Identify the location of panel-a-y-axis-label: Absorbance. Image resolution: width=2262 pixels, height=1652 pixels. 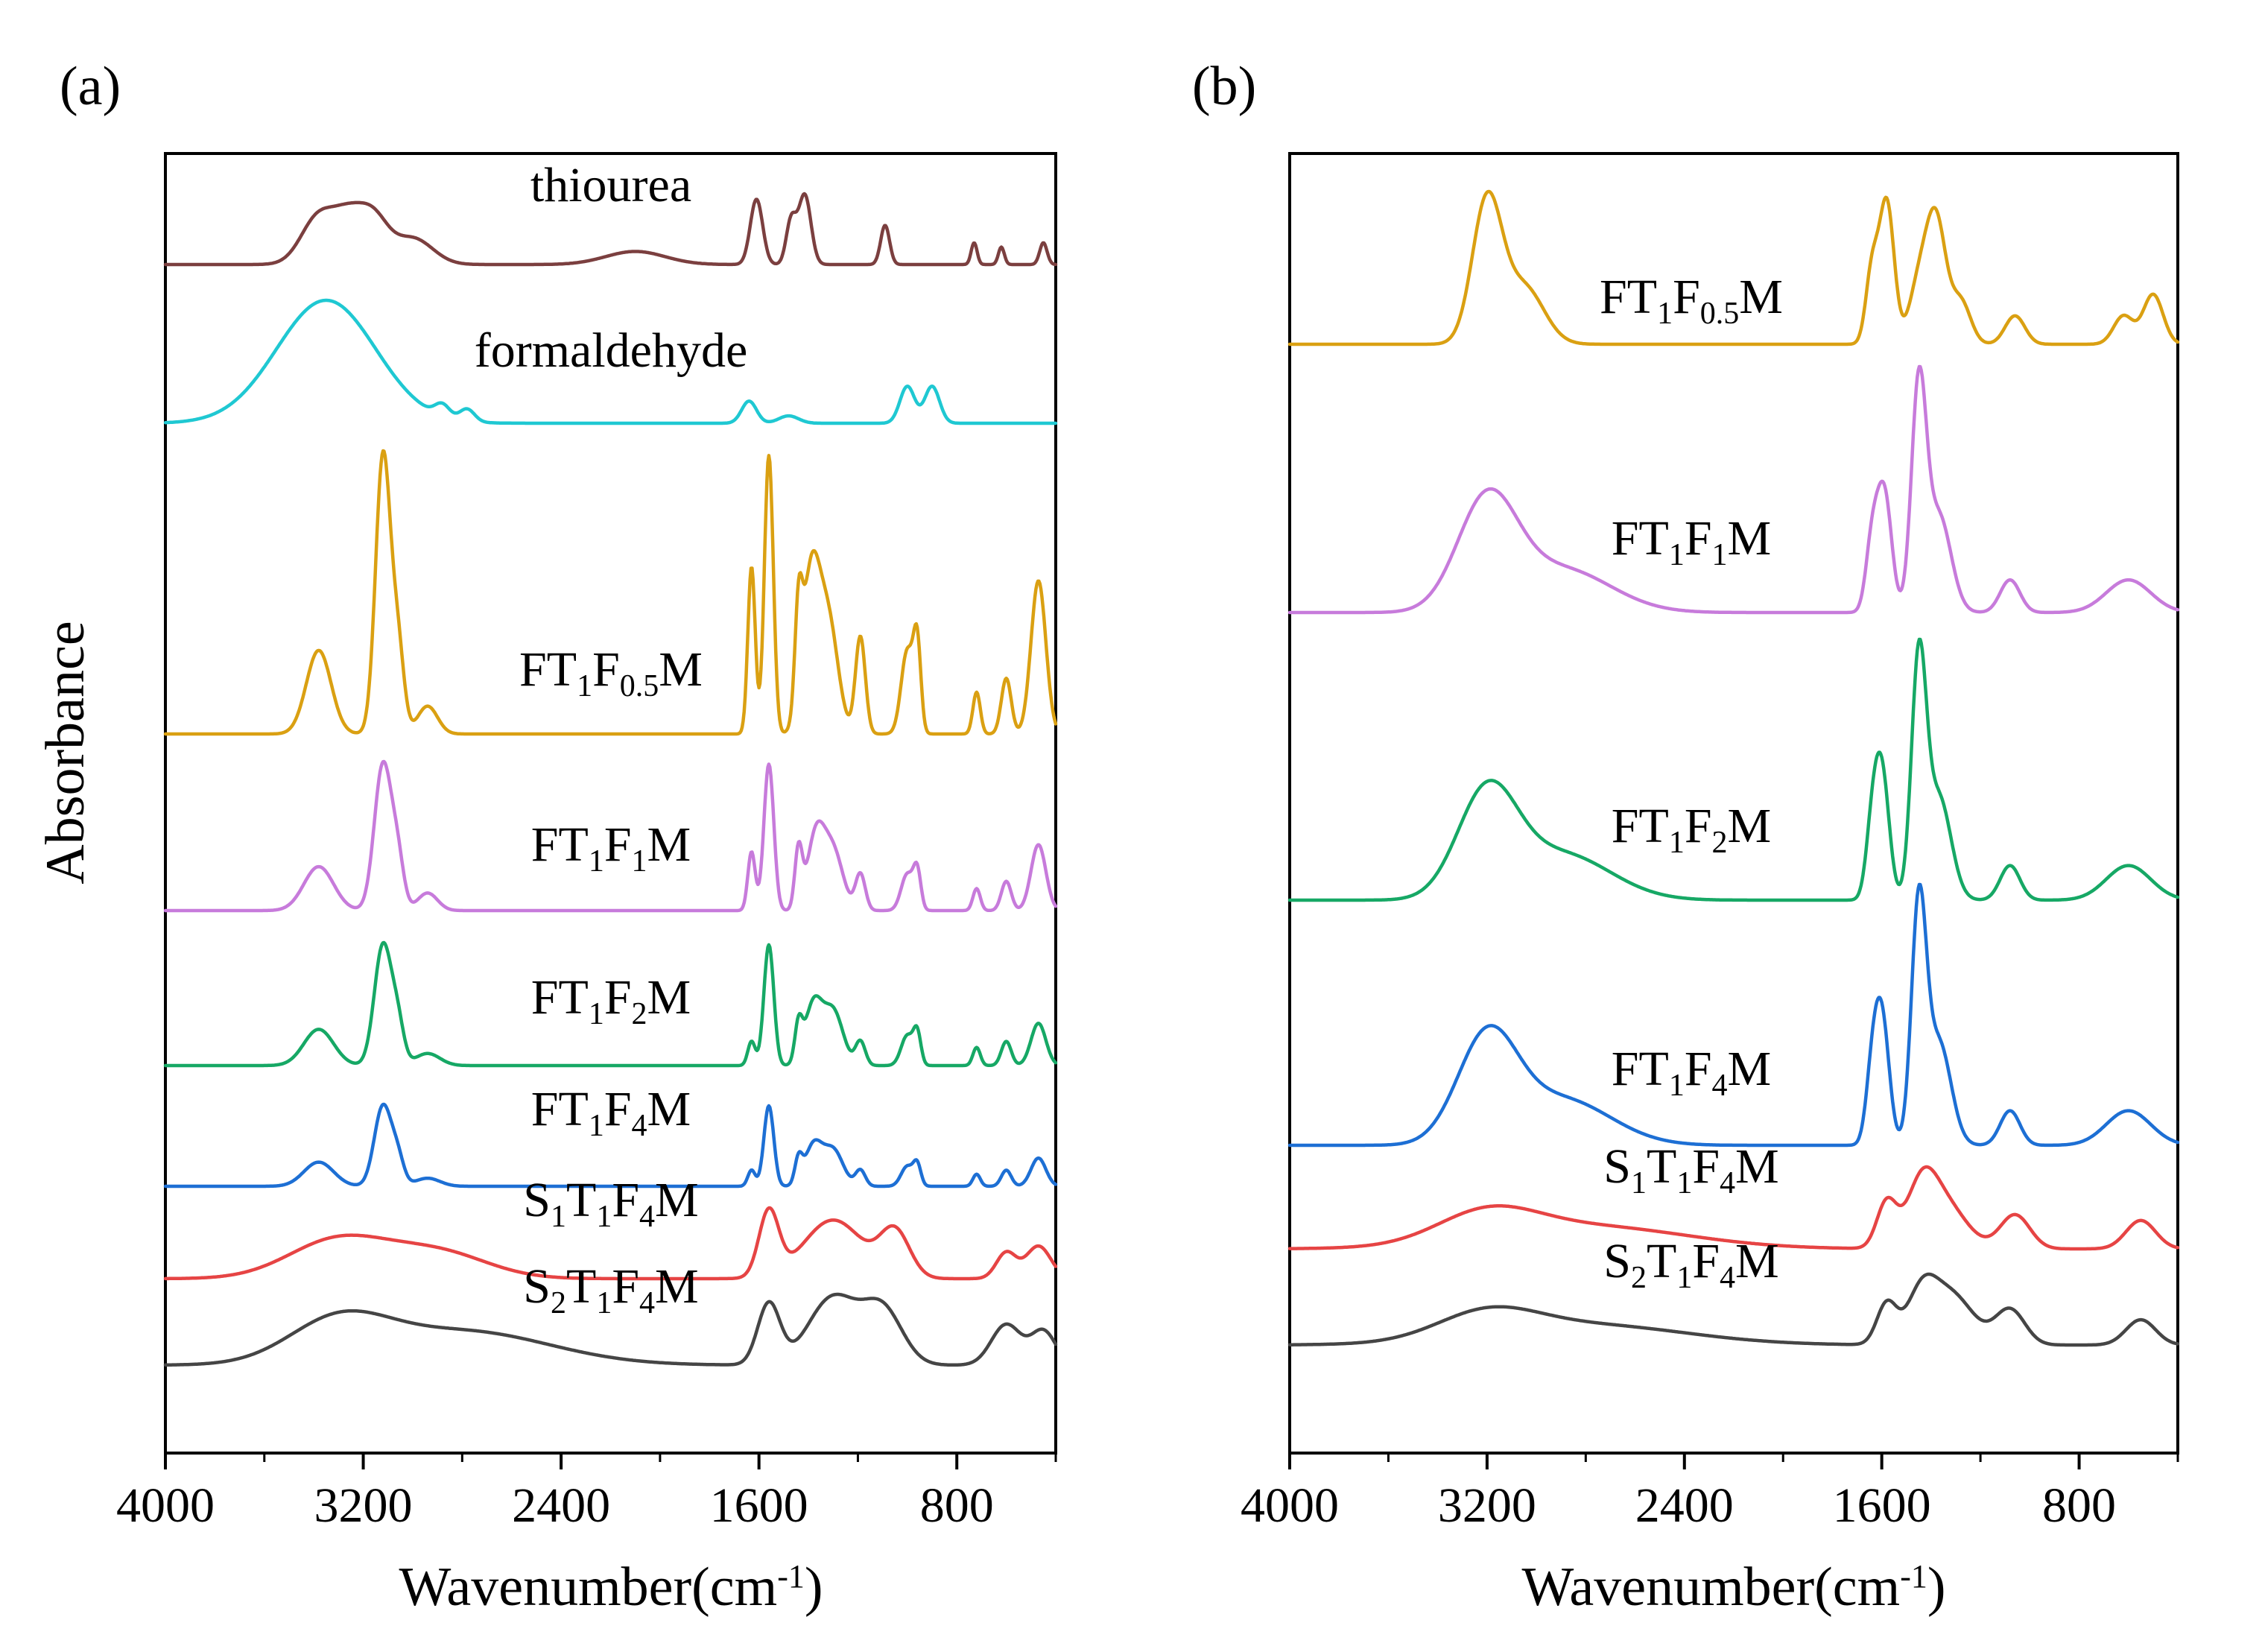
(66, 753).